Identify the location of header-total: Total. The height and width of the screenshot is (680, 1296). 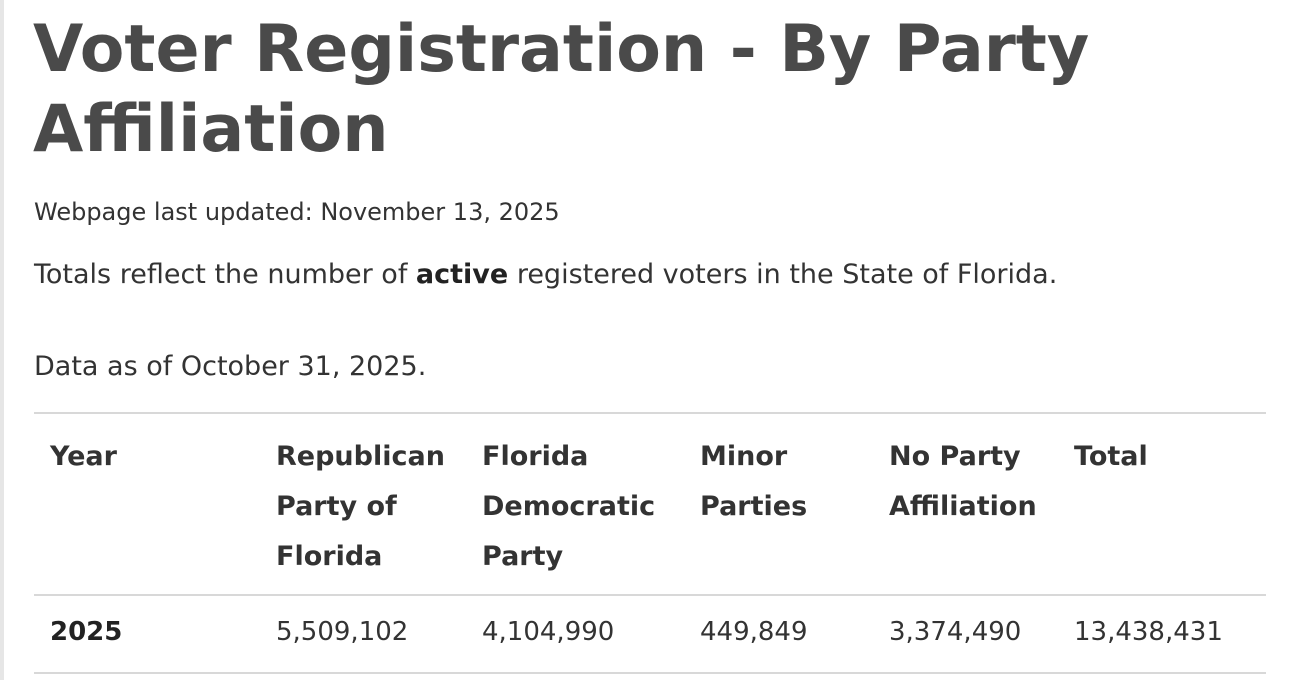
(1111, 456).